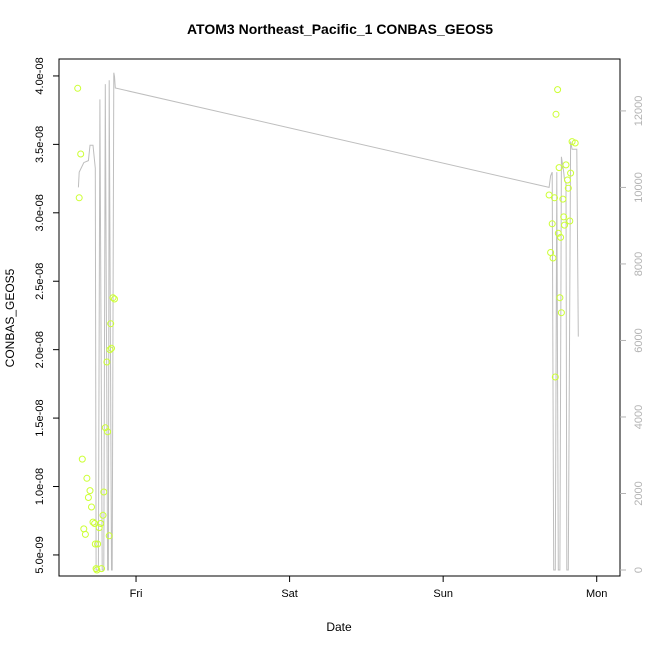  Describe the element at coordinates (40, 554) in the screenshot. I see `y-left-tick-label: 5.0e-09` at that location.